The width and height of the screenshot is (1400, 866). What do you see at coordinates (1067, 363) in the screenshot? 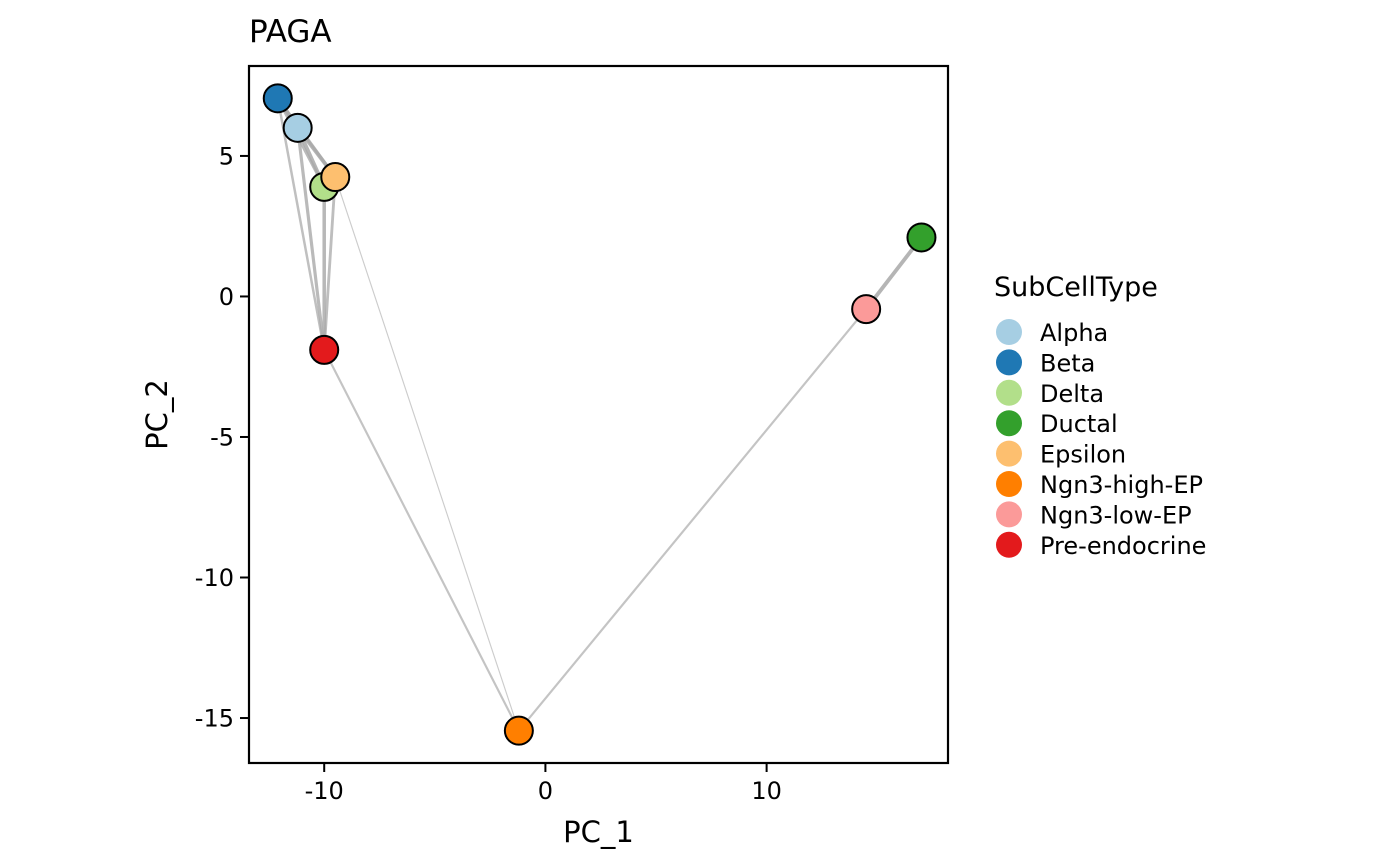
I see `legend-label-beta: Beta` at bounding box center [1067, 363].